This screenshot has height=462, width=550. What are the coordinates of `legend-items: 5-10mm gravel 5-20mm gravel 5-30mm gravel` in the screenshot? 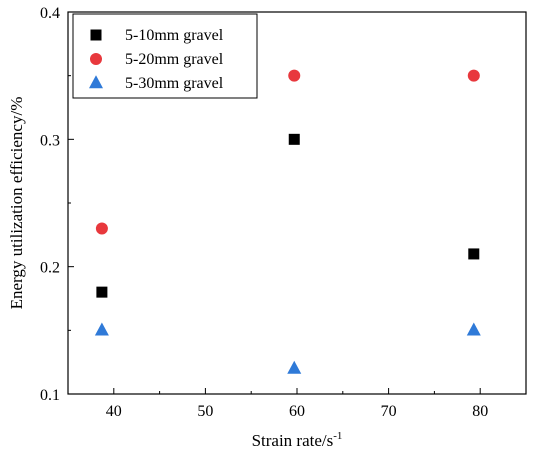 It's located at (156, 59).